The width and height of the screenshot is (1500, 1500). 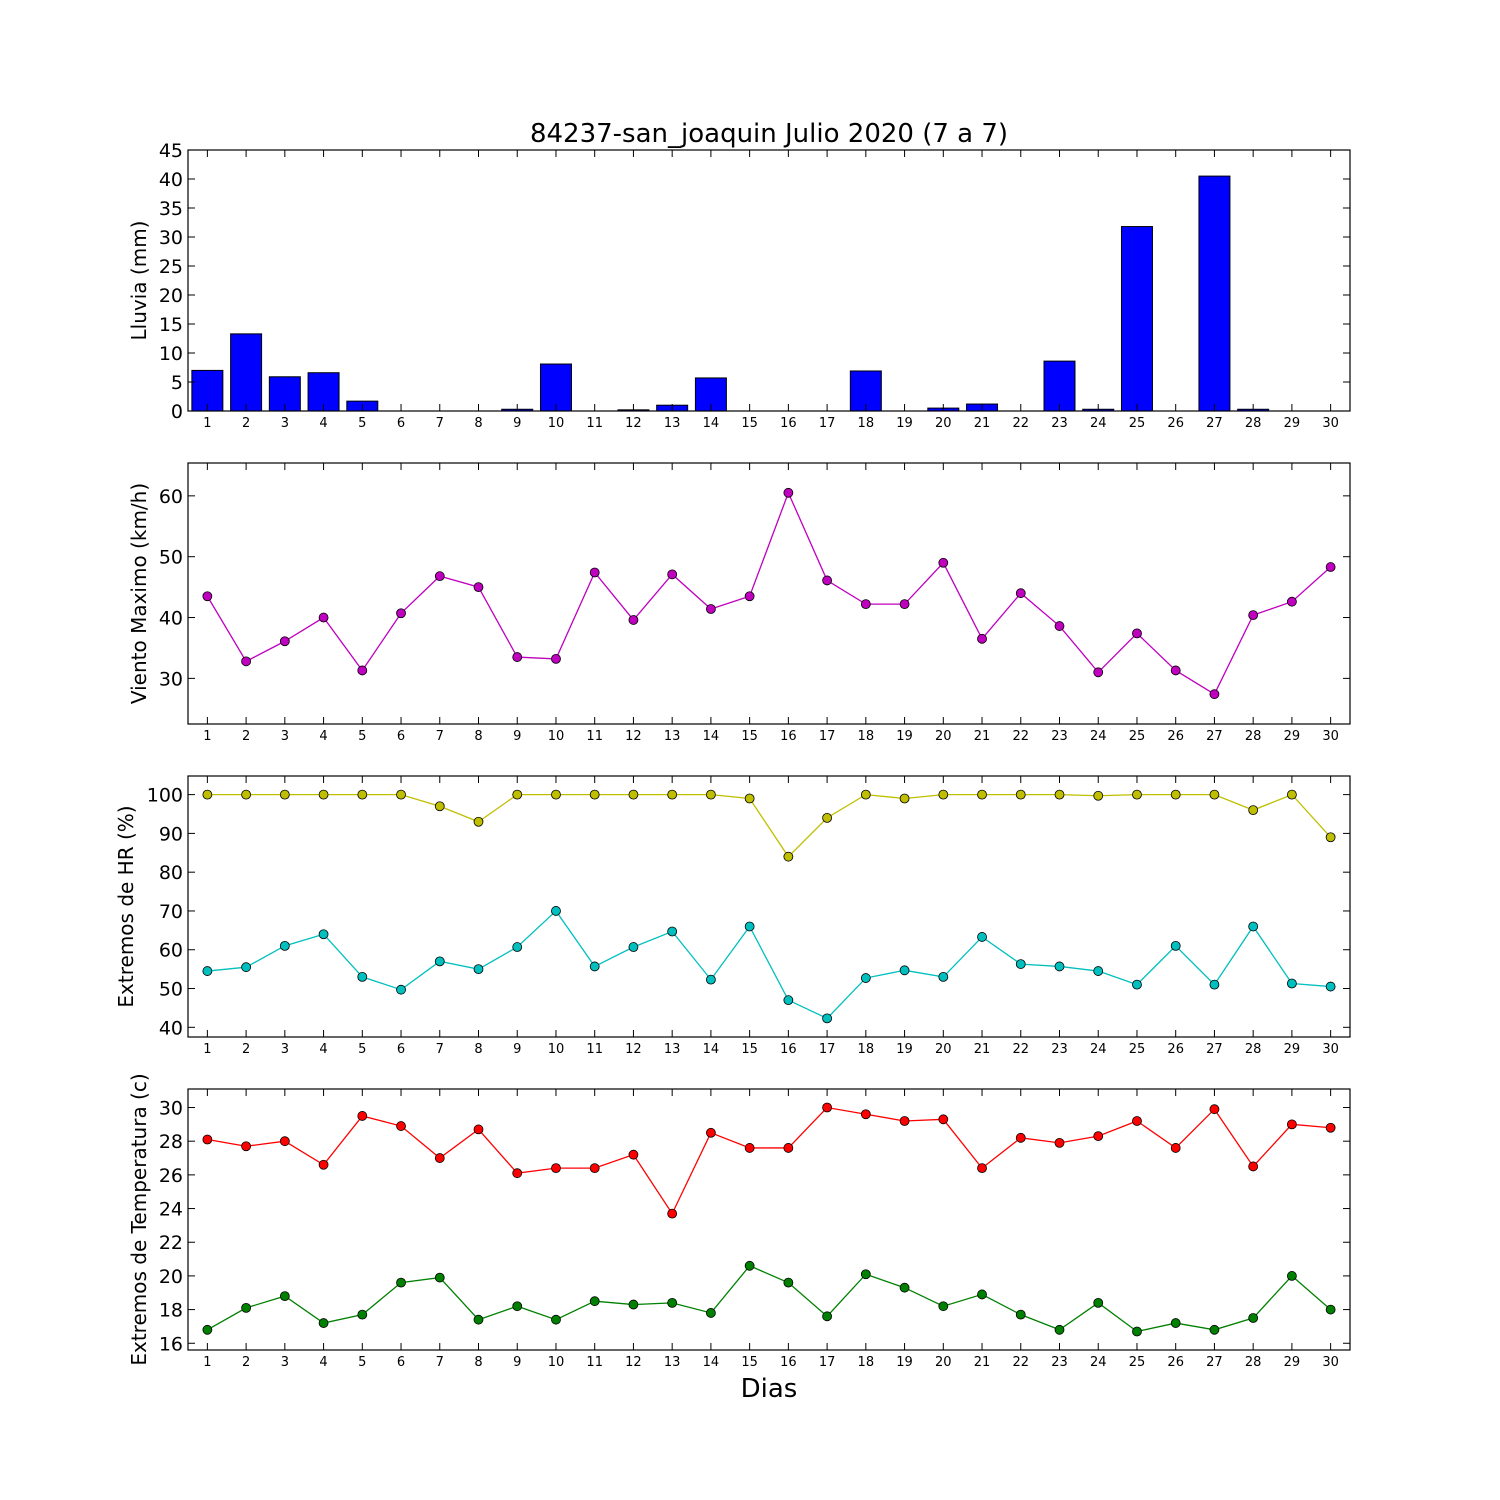 I want to click on x-tick-label: 7, so click(x=440, y=423).